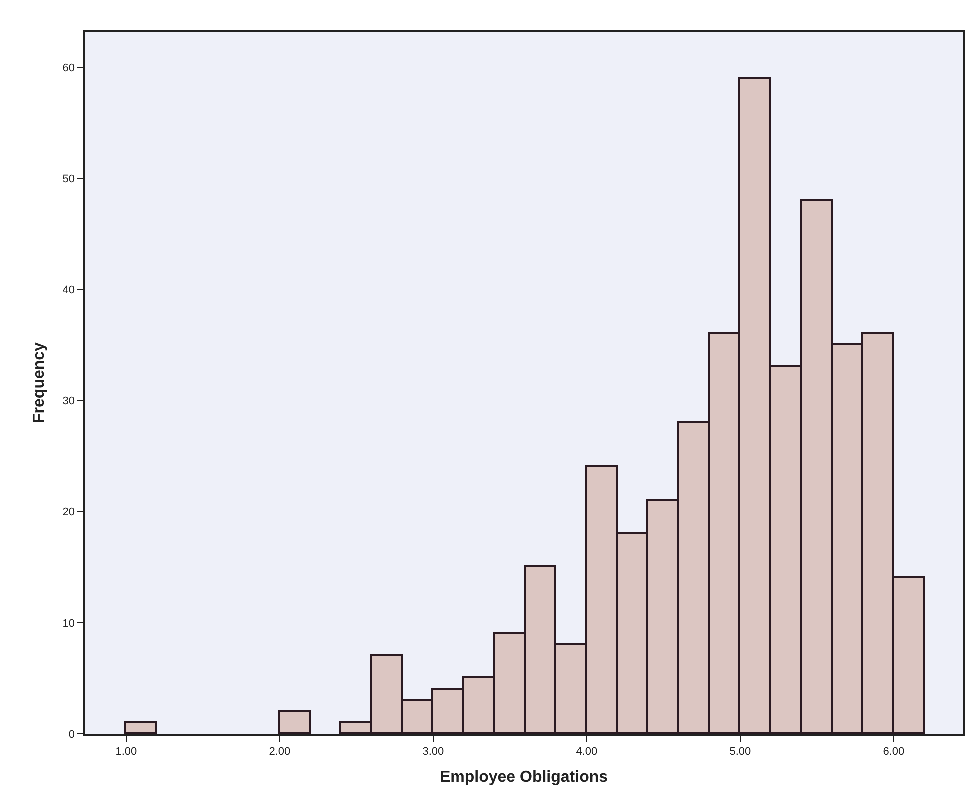 This screenshot has width=967, height=811. What do you see at coordinates (72, 734) in the screenshot?
I see `y-tick-label: 0` at bounding box center [72, 734].